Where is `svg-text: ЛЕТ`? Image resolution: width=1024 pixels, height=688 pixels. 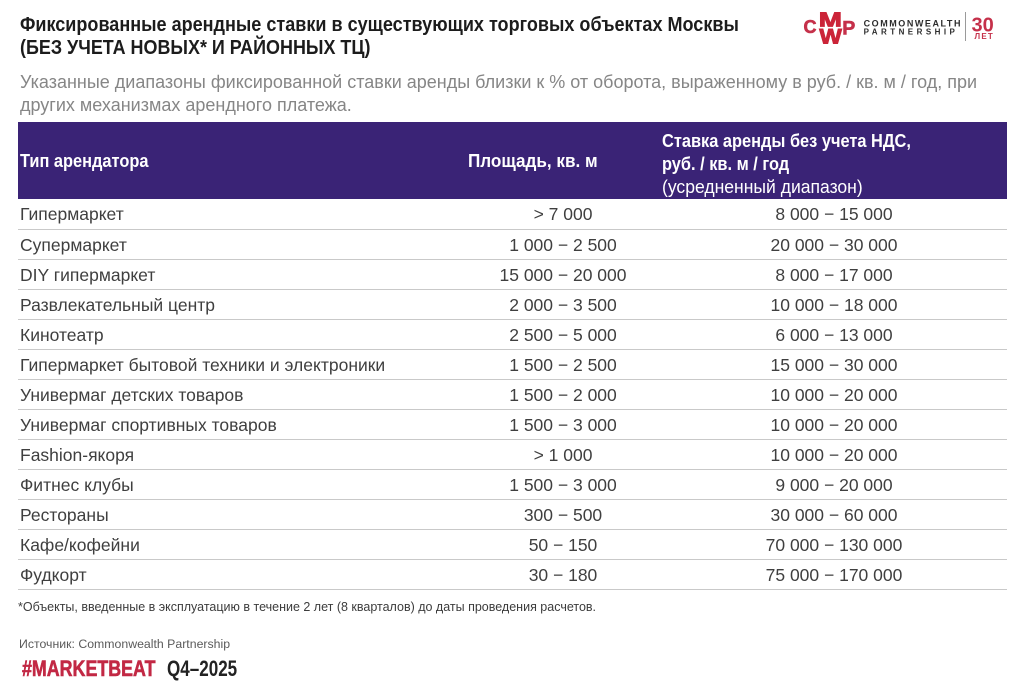 svg-text: ЛЕТ is located at coordinates (984, 36).